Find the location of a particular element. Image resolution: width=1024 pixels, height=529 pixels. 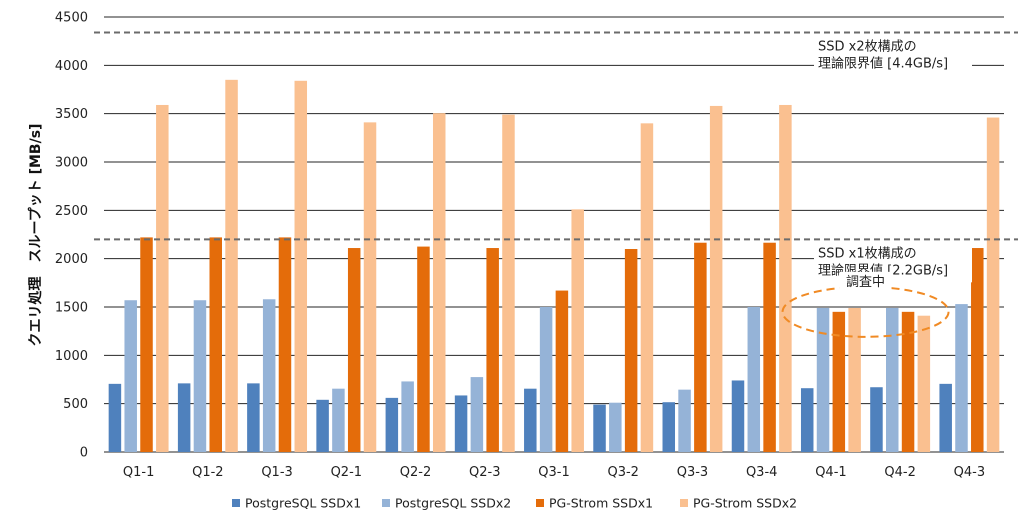

annotation-label-bg is located at coordinates (865, 280).